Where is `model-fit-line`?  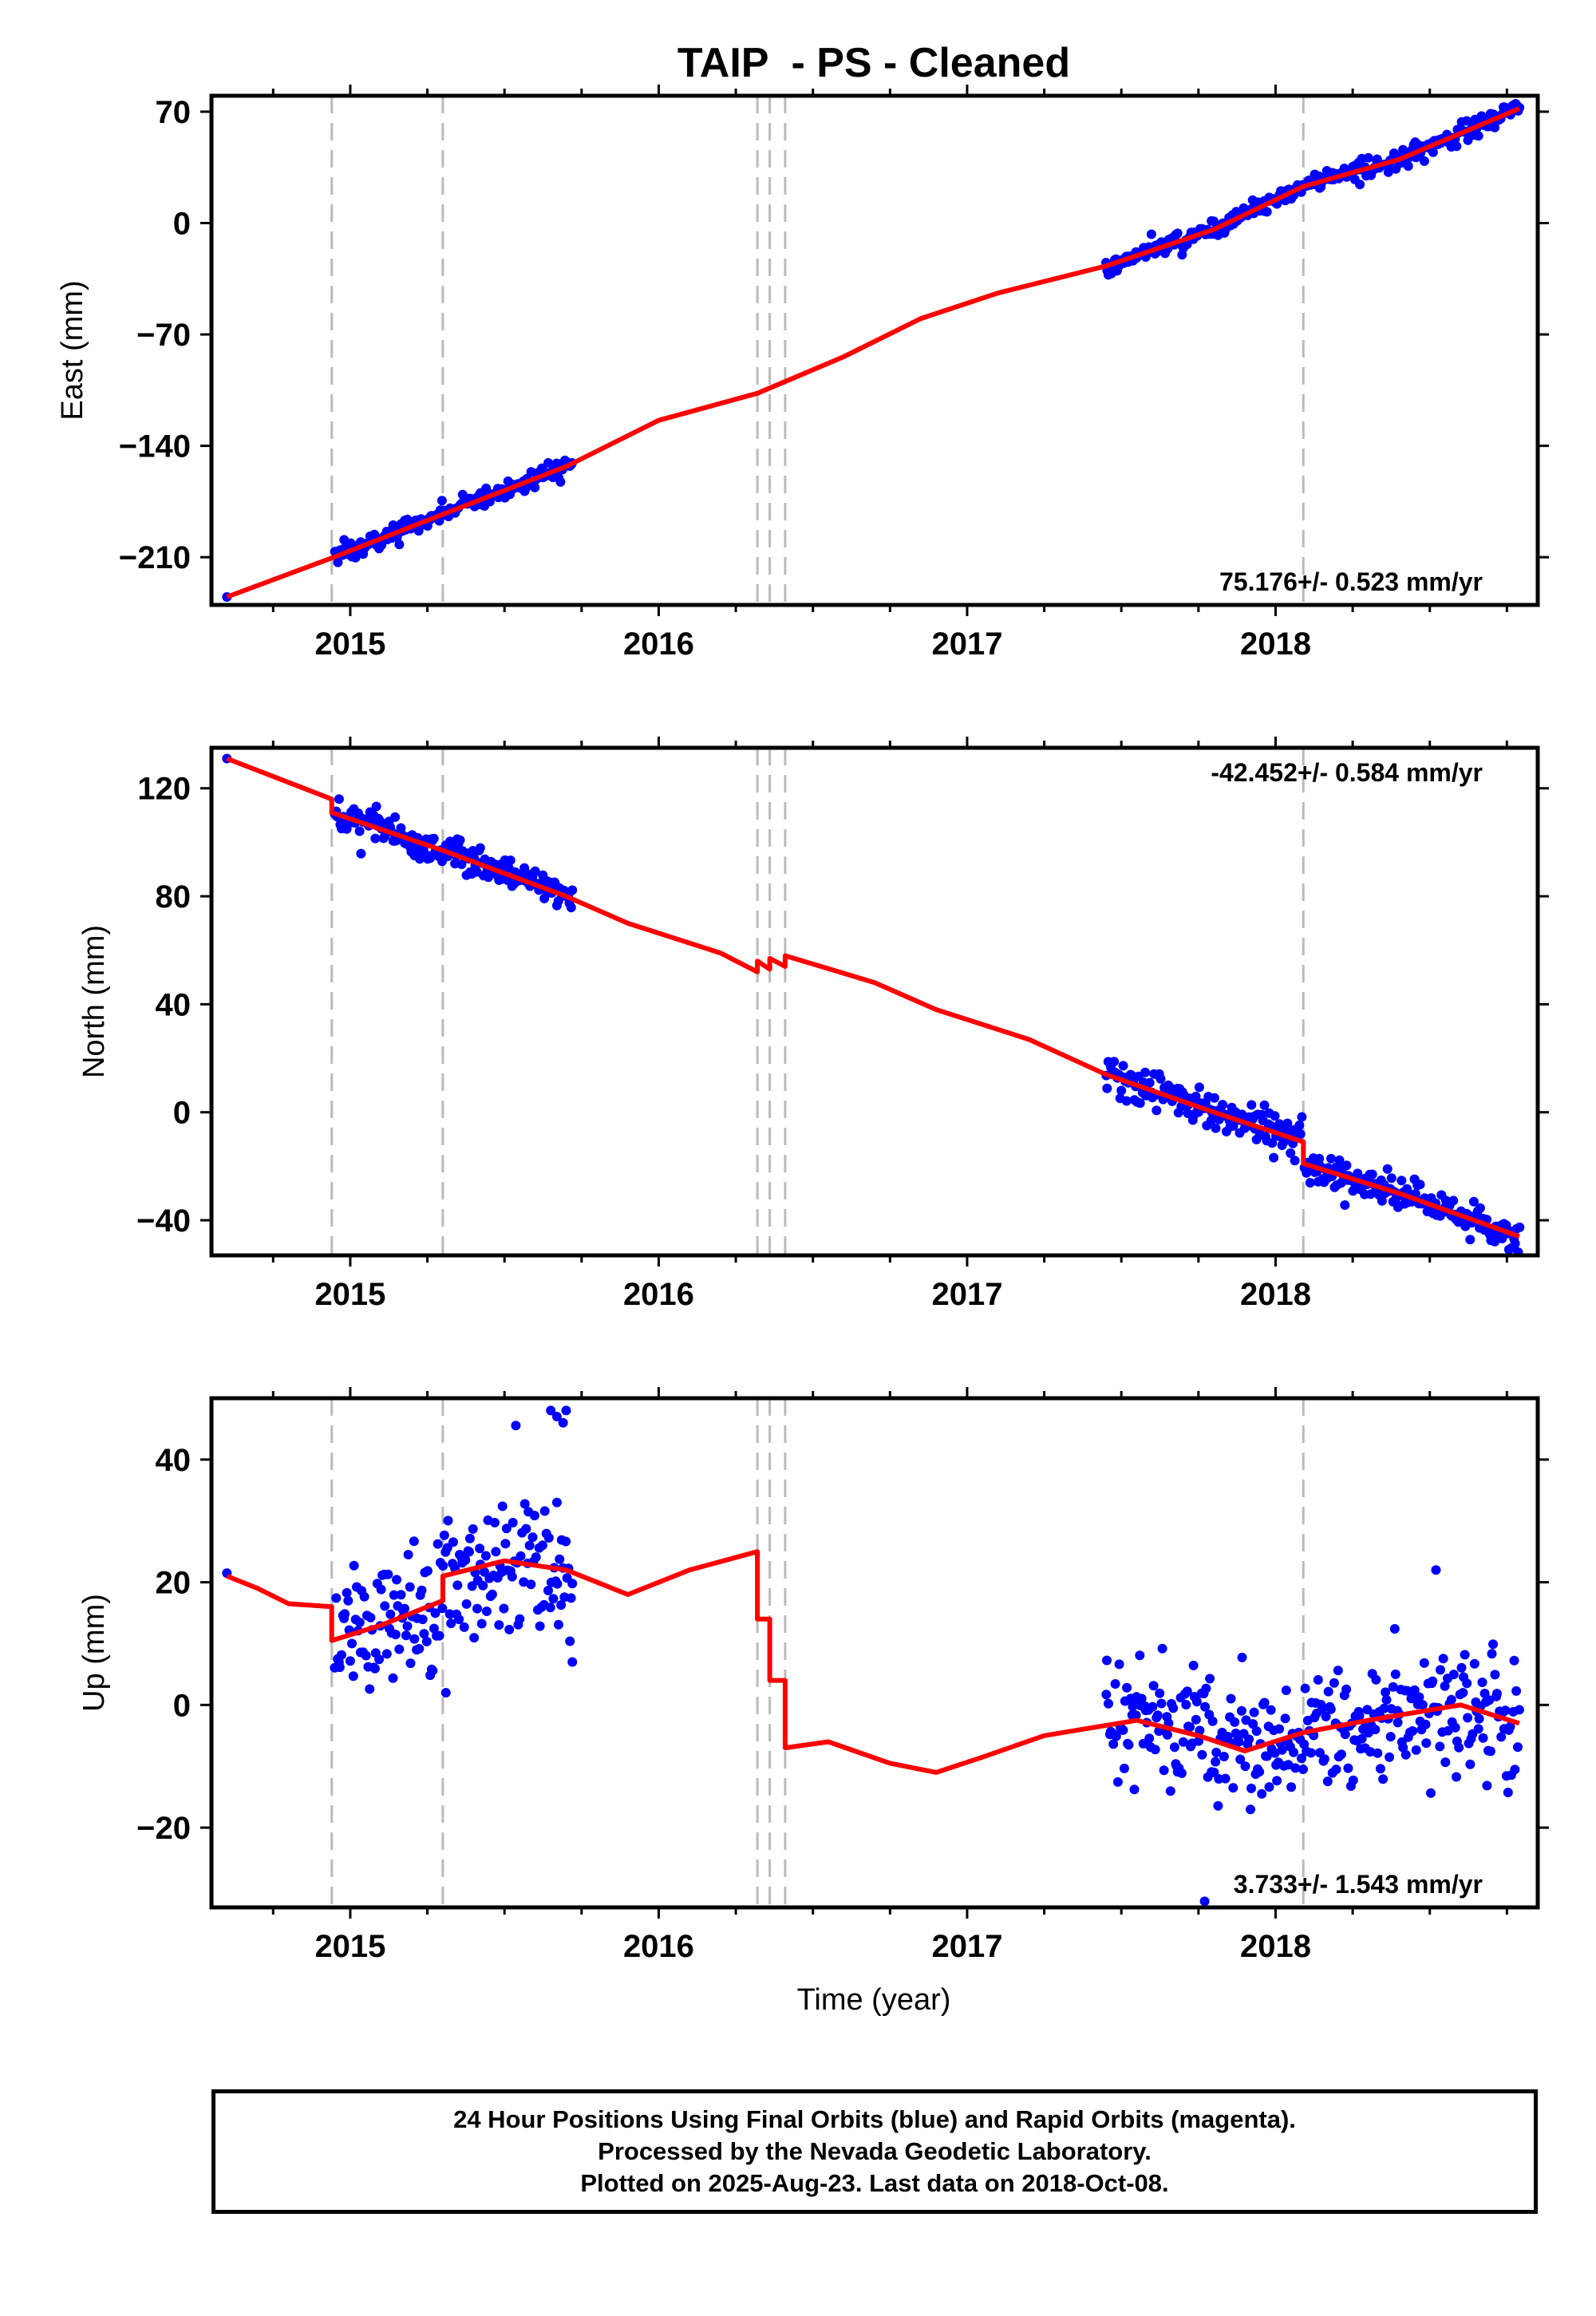 model-fit-line is located at coordinates (873, 1662).